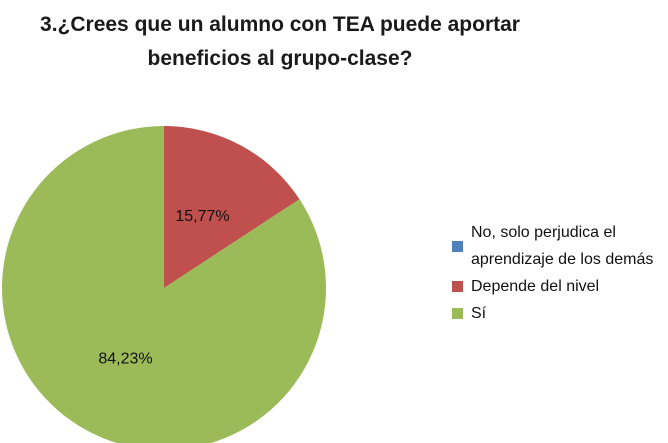  I want to click on data-label: 84,23%, so click(125, 358).